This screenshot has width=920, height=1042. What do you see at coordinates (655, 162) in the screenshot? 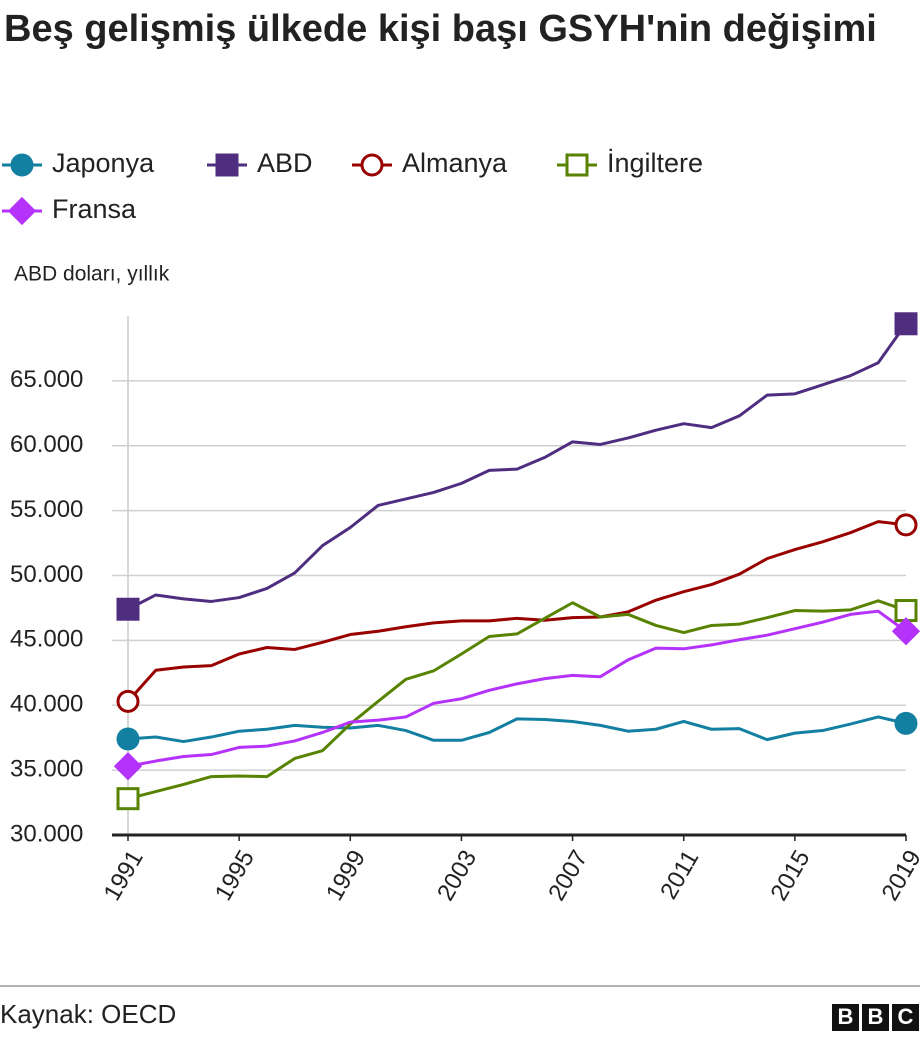
I see `legend-label: İngiltere` at bounding box center [655, 162].